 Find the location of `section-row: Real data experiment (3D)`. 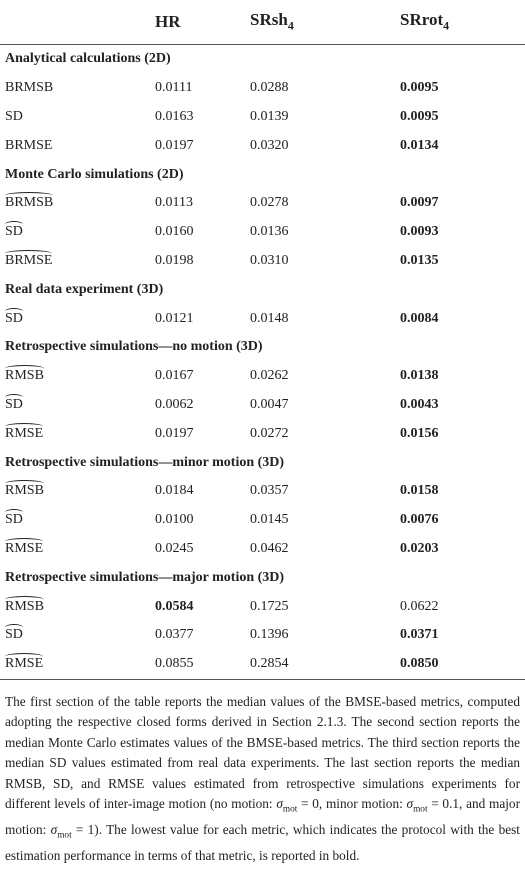

section-row: Real data experiment (3D) is located at coordinates (262, 289).